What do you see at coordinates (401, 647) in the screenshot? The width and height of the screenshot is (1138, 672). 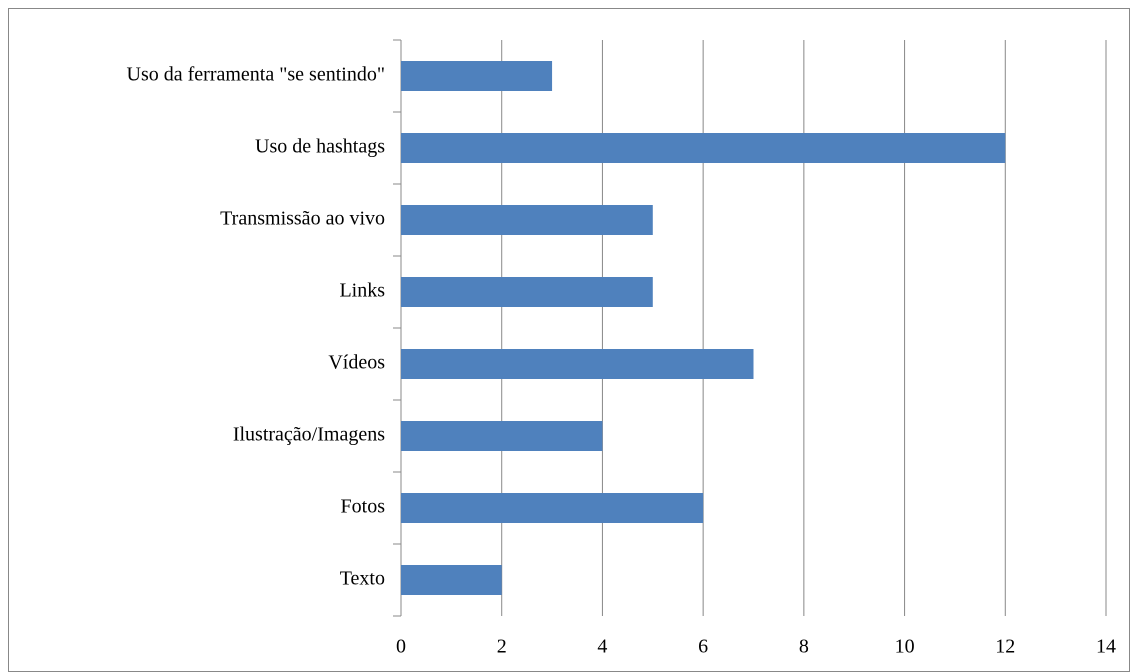 I see `x-tick-label: 0` at bounding box center [401, 647].